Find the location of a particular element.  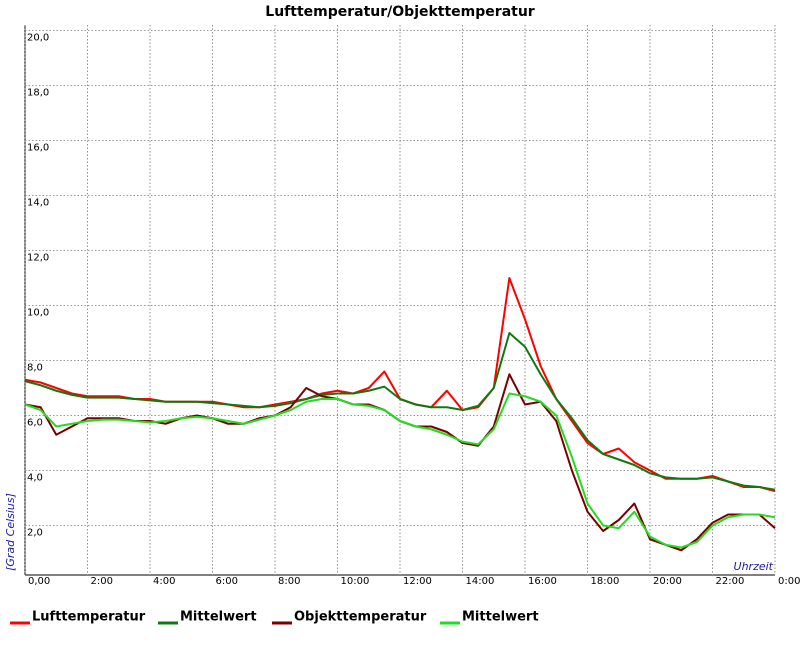

legend-label: Lufttemperatur is located at coordinates (89, 617).